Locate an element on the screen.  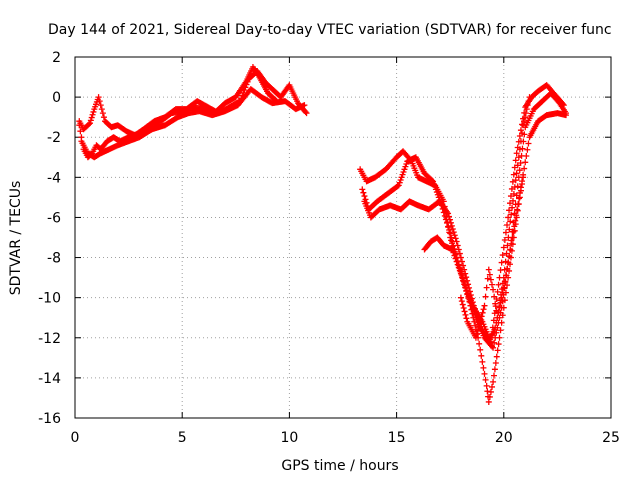
x-tick-label: 20 is located at coordinates (504, 438).